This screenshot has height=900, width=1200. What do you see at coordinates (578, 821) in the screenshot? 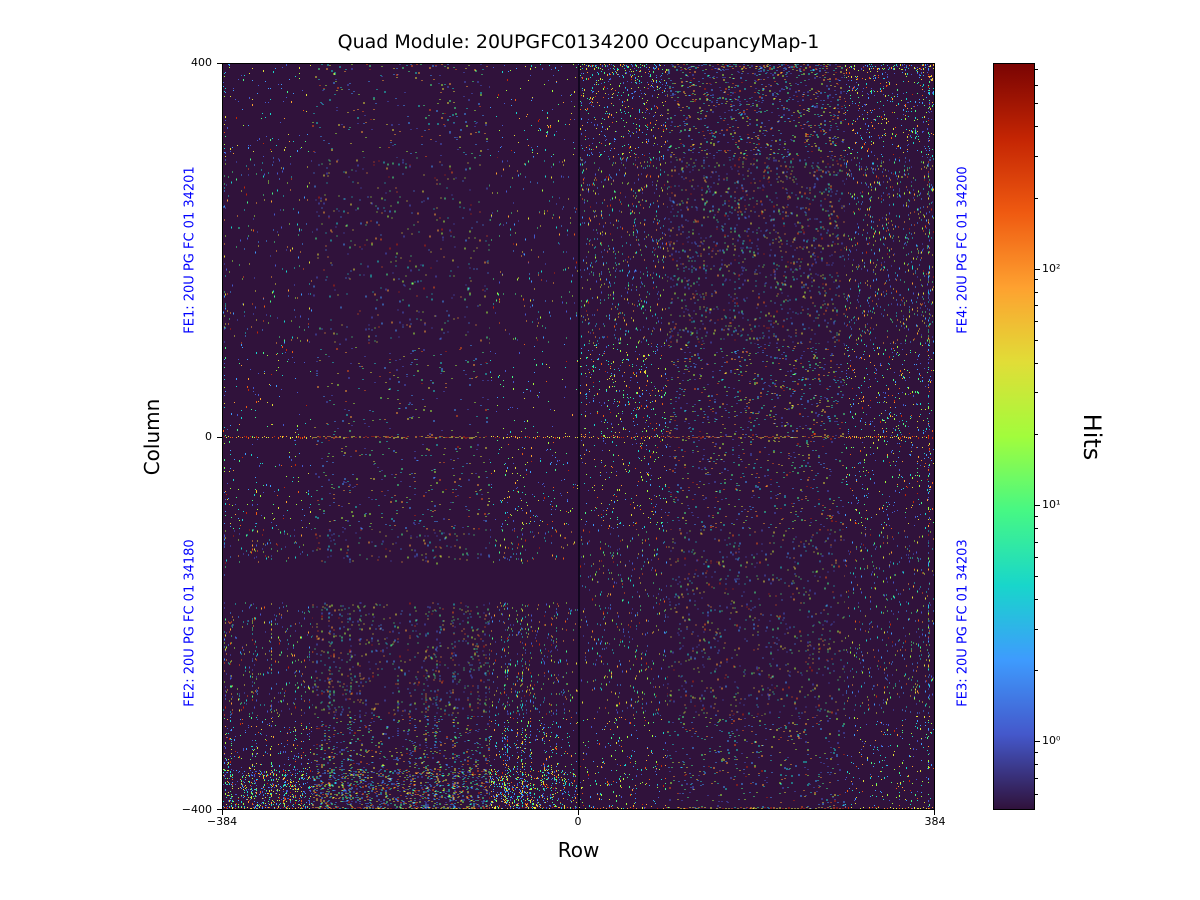
I see `x-tick-label: 0` at bounding box center [578, 821].